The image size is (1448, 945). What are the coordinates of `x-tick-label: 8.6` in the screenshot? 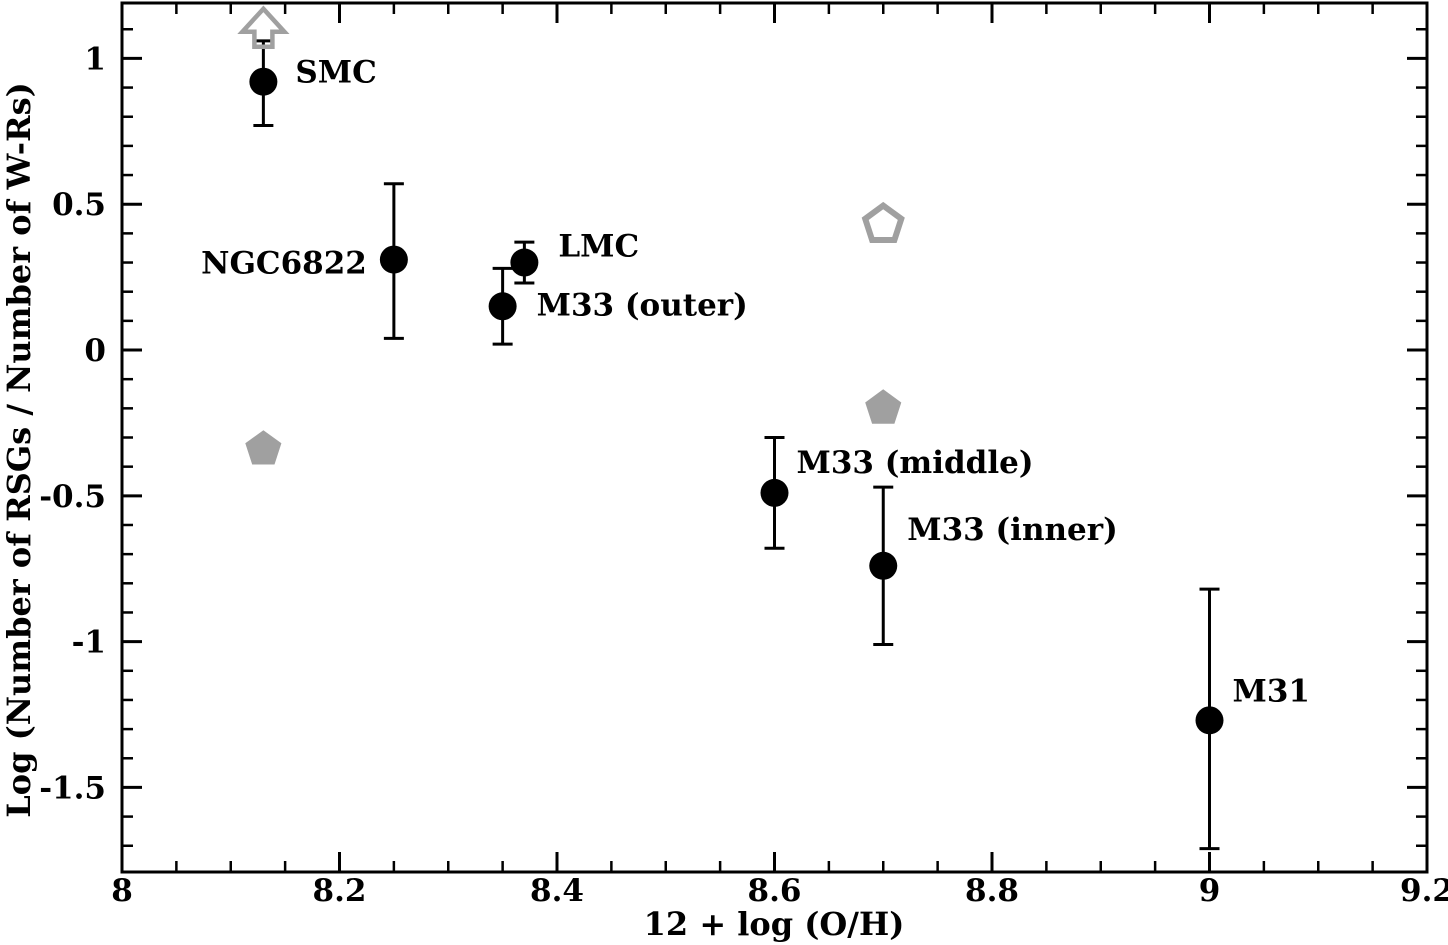 It's located at (775, 891).